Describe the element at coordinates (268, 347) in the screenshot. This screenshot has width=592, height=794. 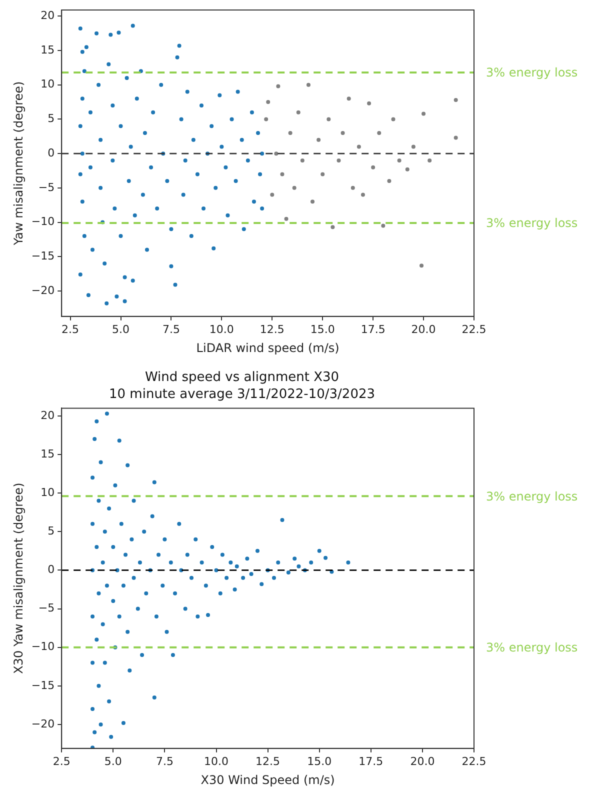
I see `x-axis-title: LiDAR wind speed (m/s)` at that location.